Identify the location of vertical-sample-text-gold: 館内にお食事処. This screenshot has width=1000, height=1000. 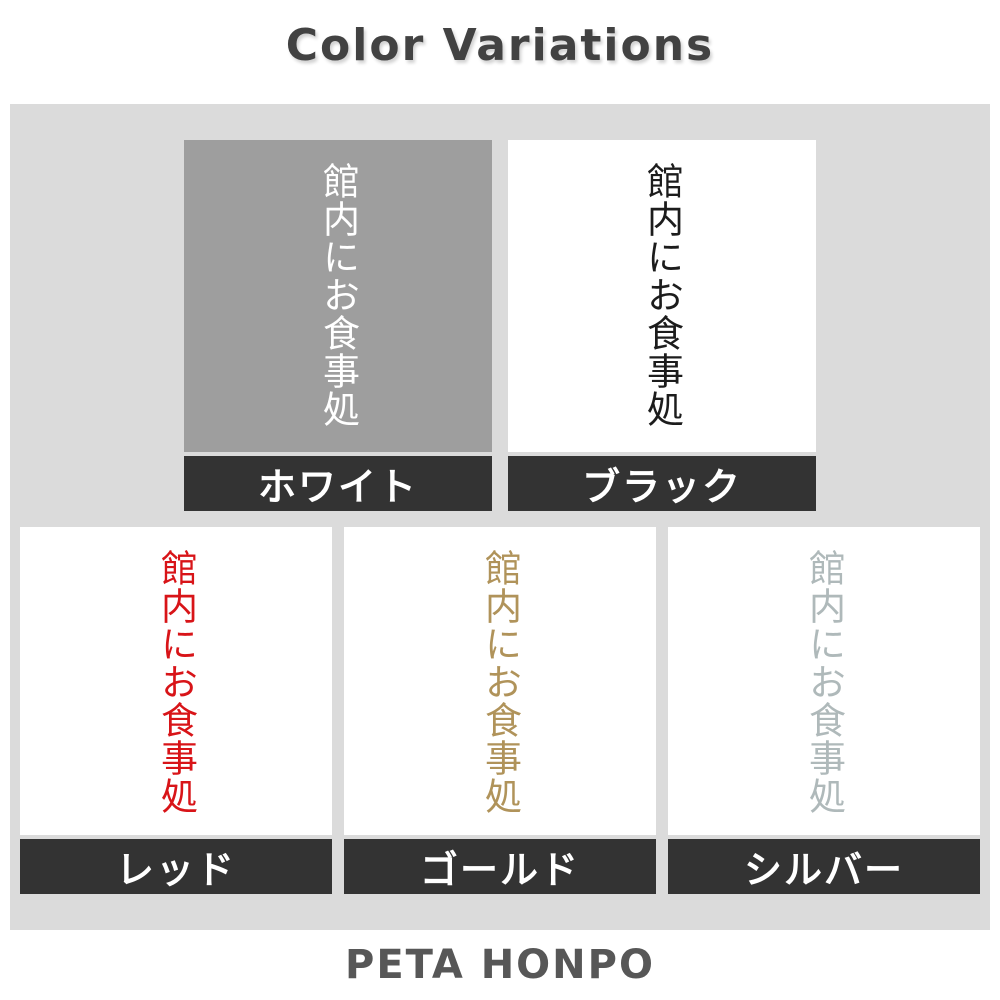
(500, 682).